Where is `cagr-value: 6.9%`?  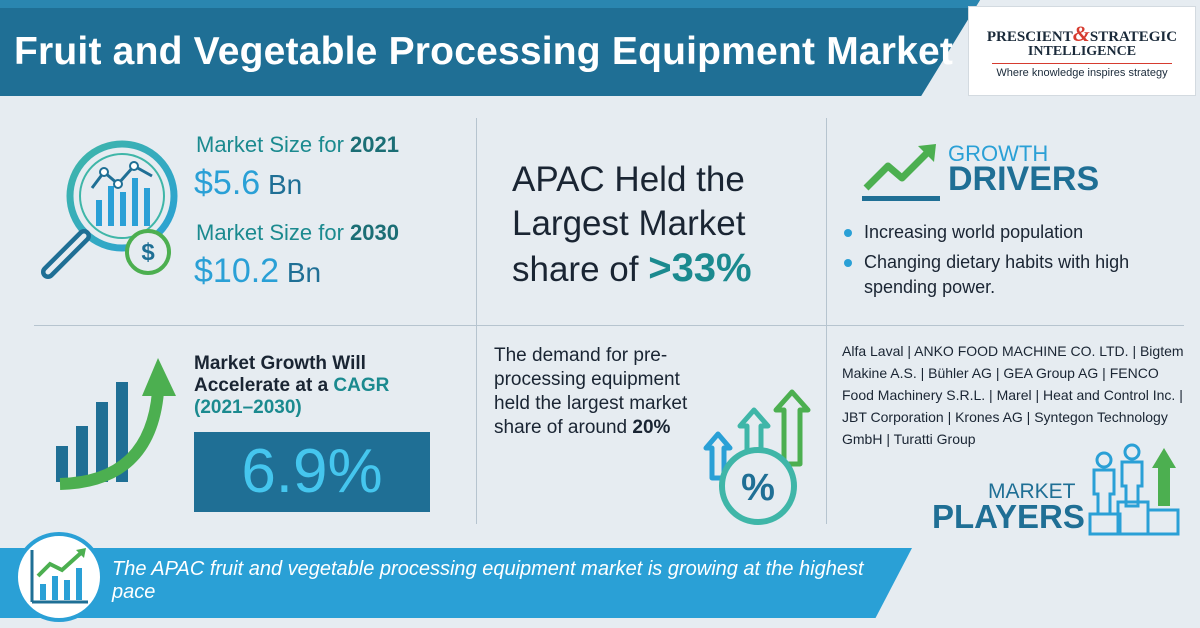 cagr-value: 6.9% is located at coordinates (312, 471).